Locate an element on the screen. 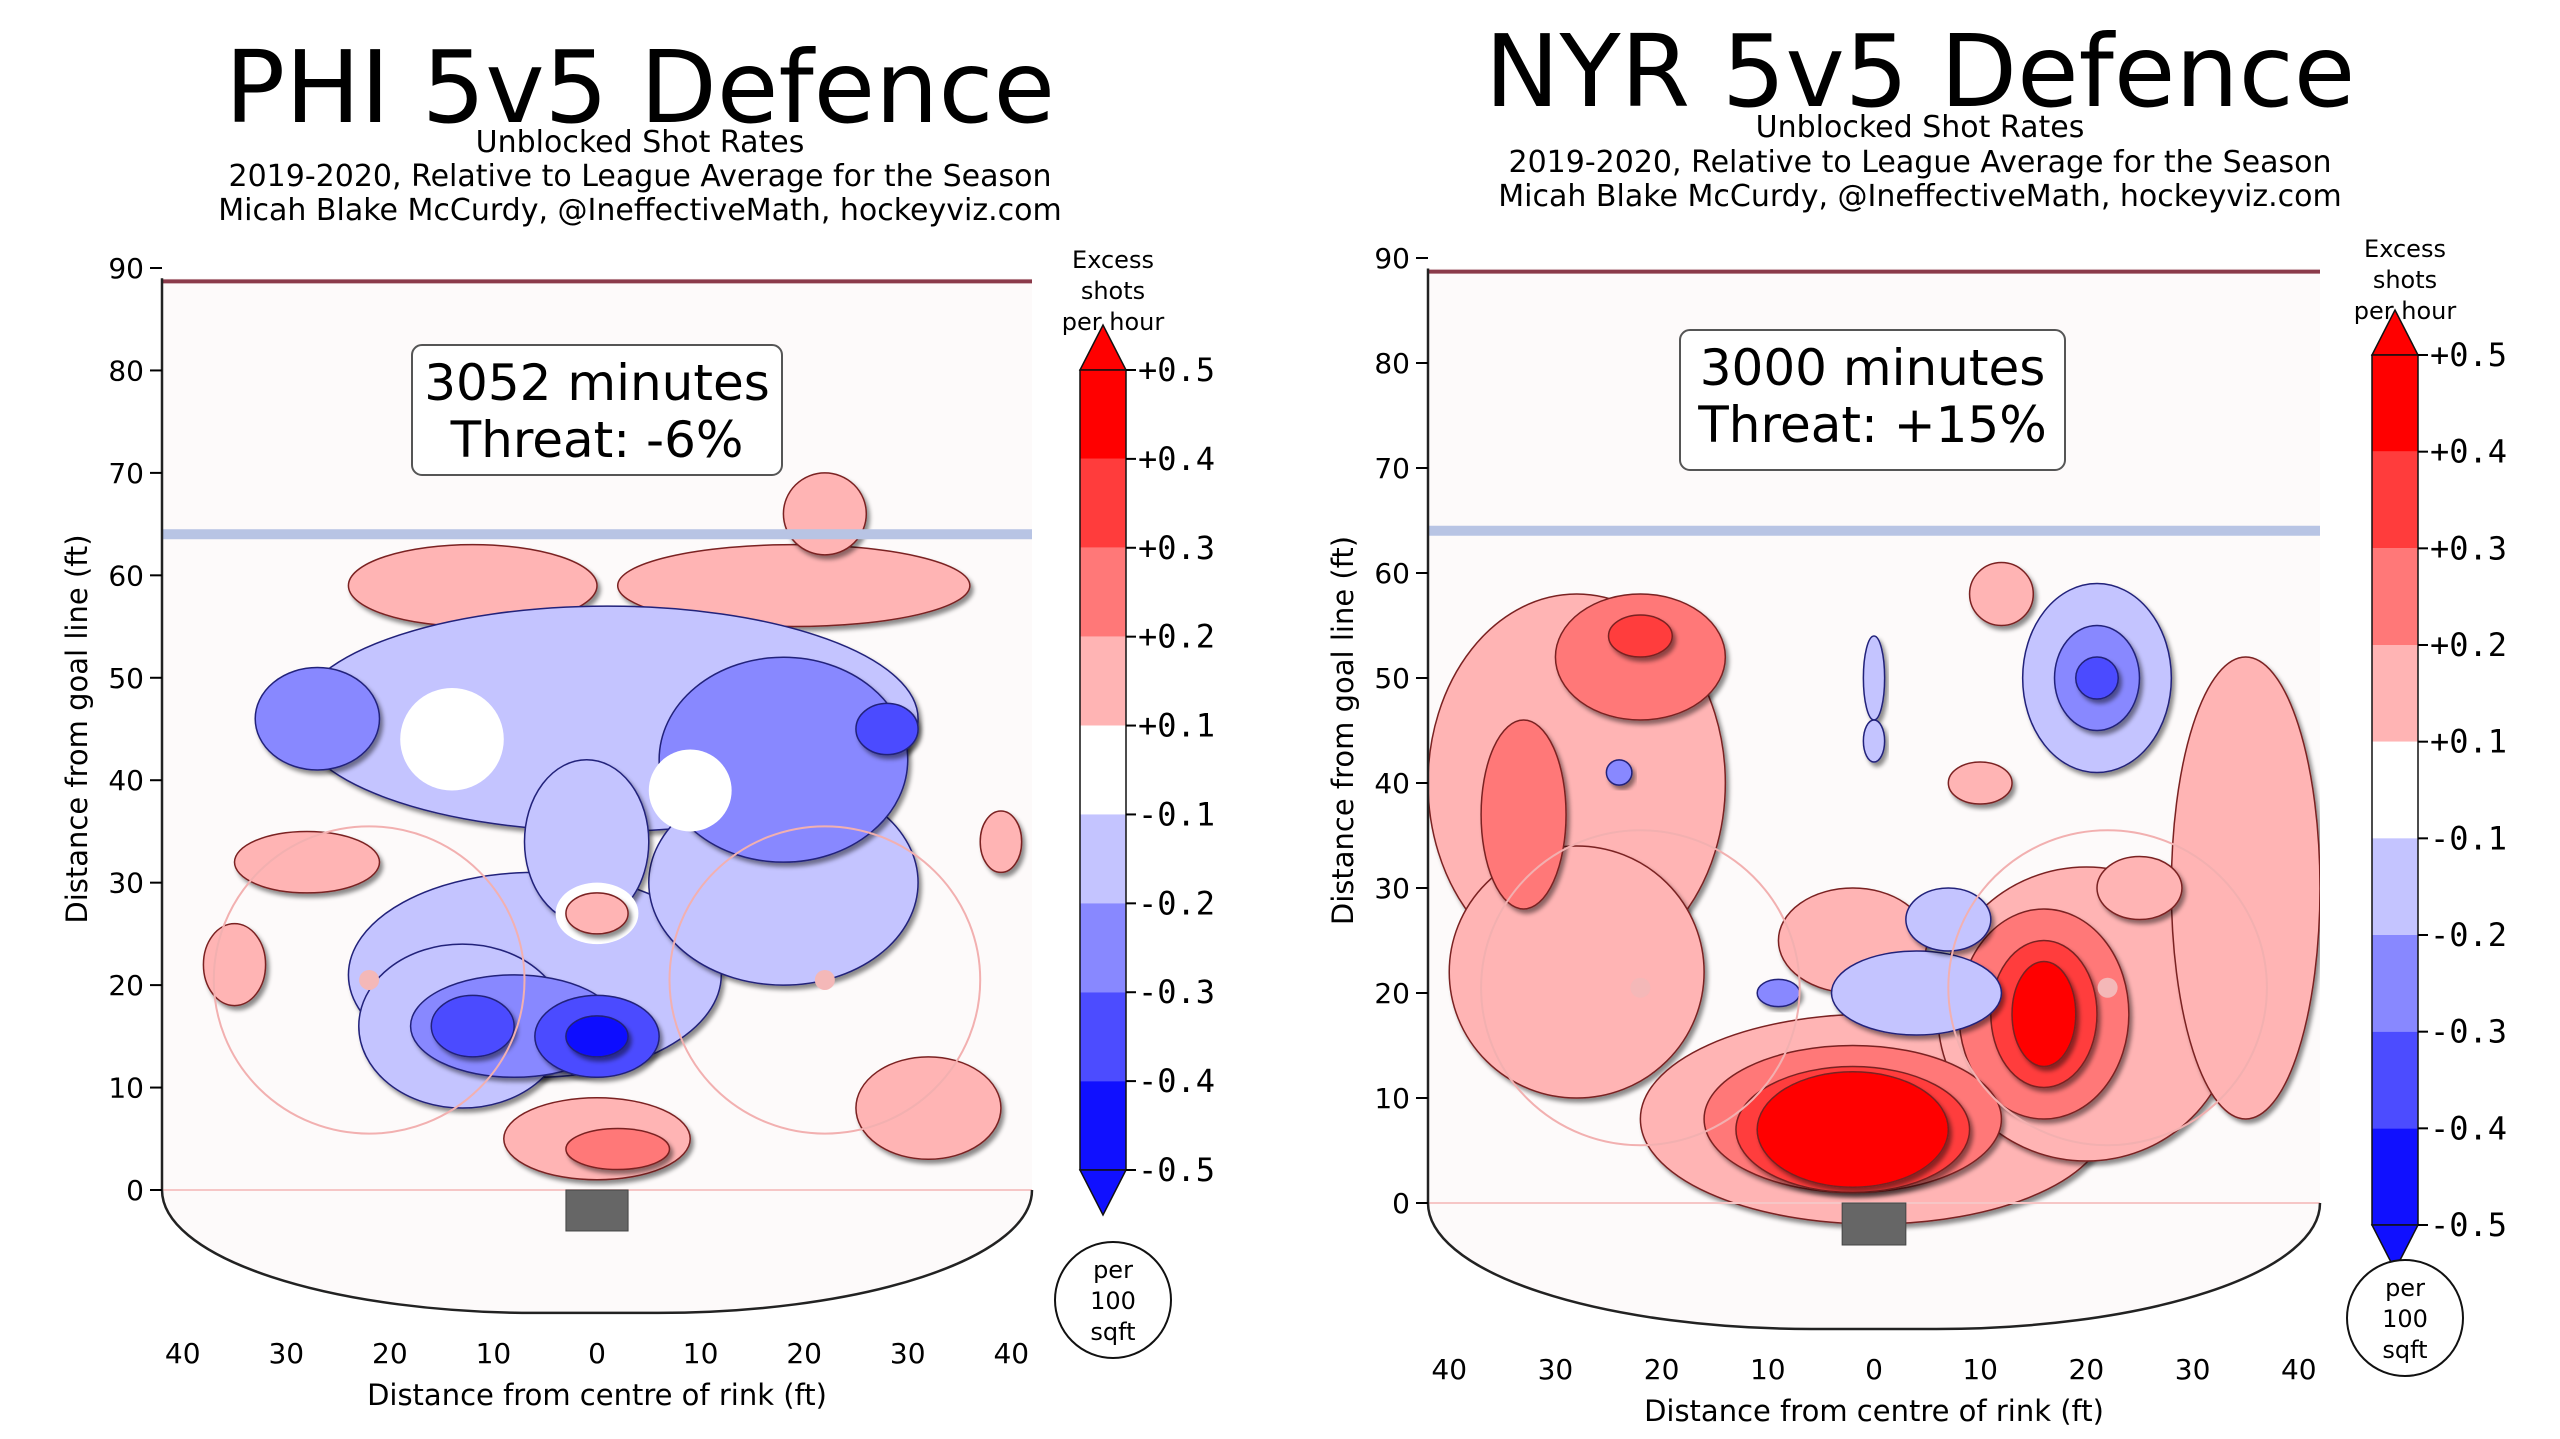  y-tick-label: 50 is located at coordinates (126, 678).